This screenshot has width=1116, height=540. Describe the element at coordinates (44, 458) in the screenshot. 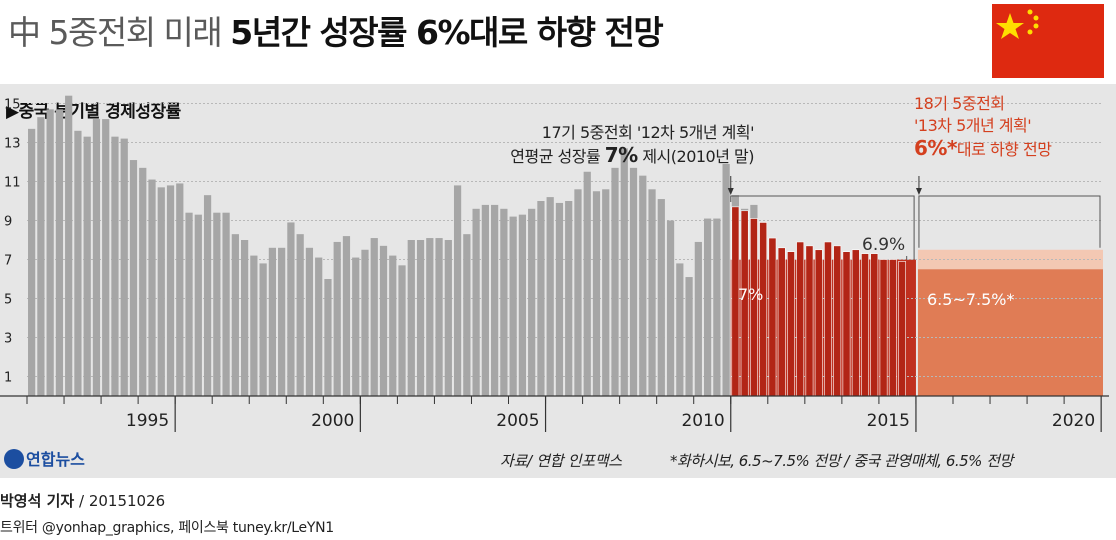

I see `yonhap-logo: 연합뉴스` at that location.